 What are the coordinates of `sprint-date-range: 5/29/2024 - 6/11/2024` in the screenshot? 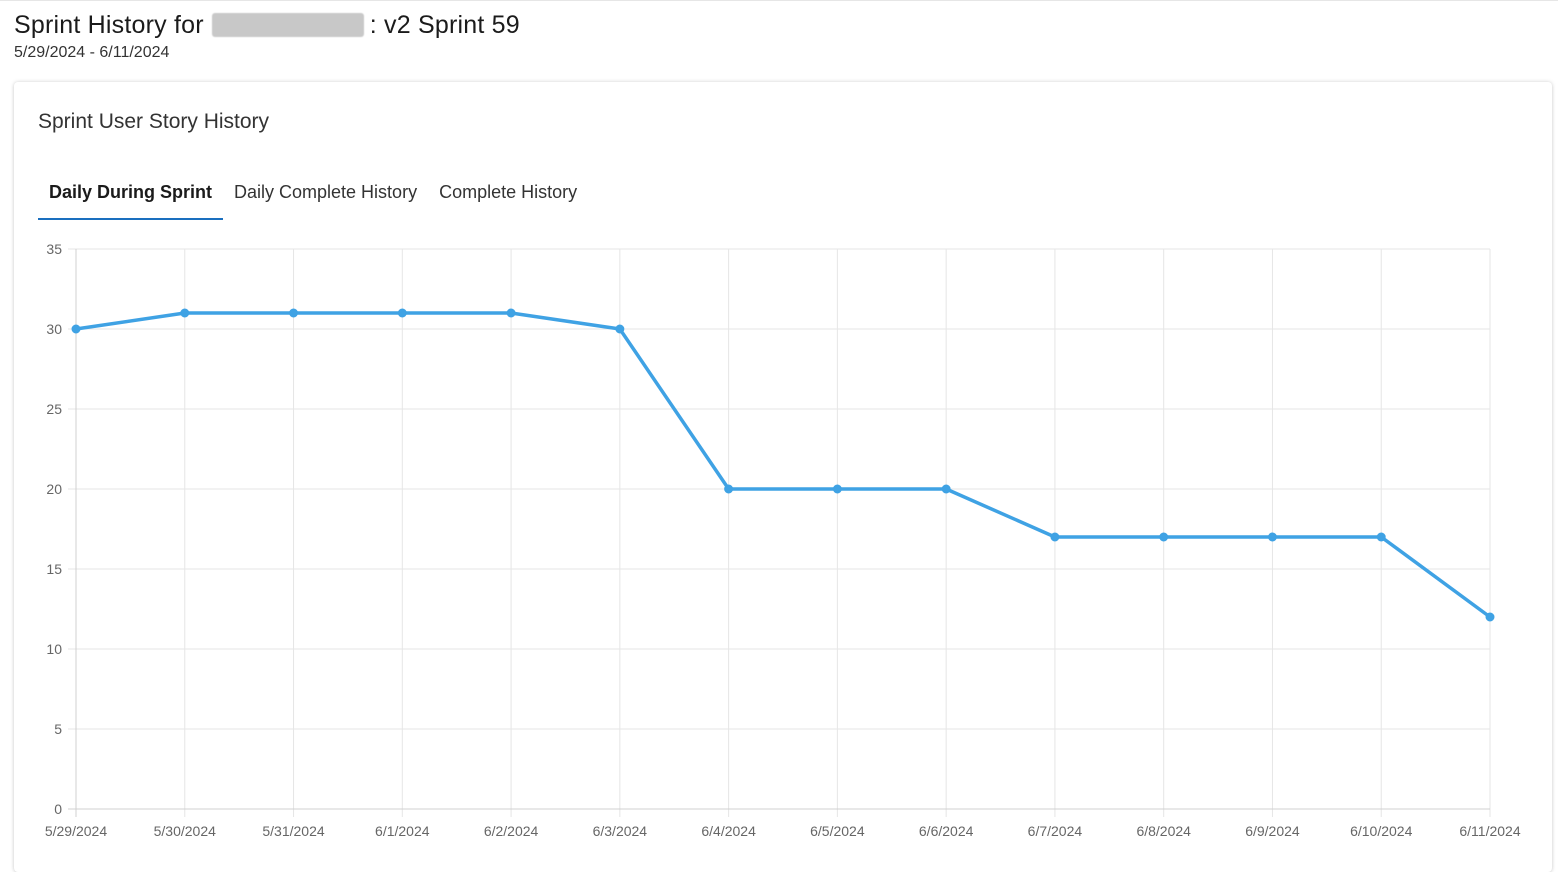 It's located at (92, 52).